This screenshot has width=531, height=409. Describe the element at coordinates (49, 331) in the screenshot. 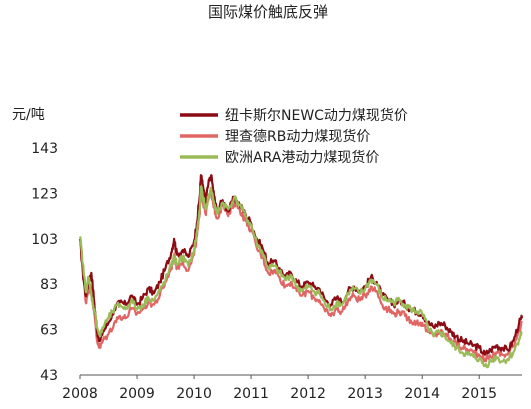

I see `y-tick-label: 63` at that location.